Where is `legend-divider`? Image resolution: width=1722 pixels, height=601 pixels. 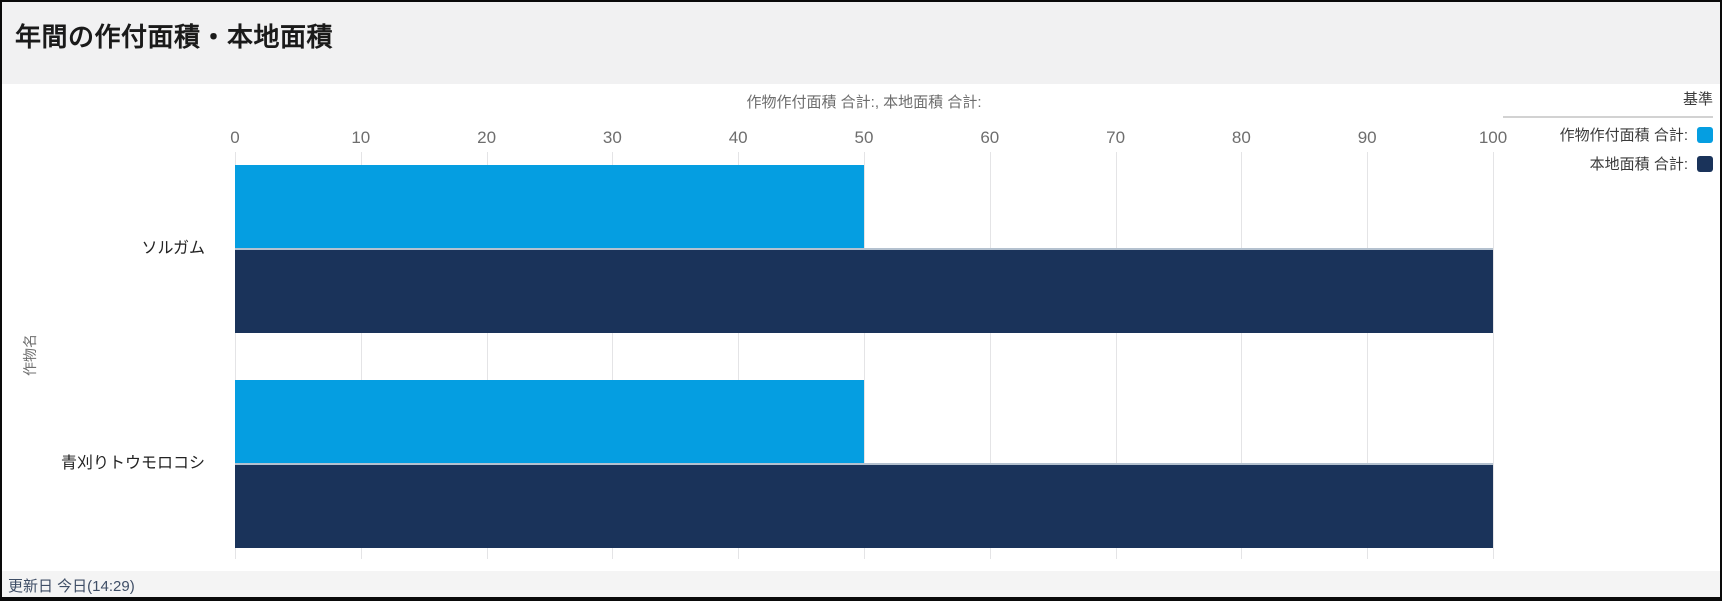
legend-divider is located at coordinates (1608, 117).